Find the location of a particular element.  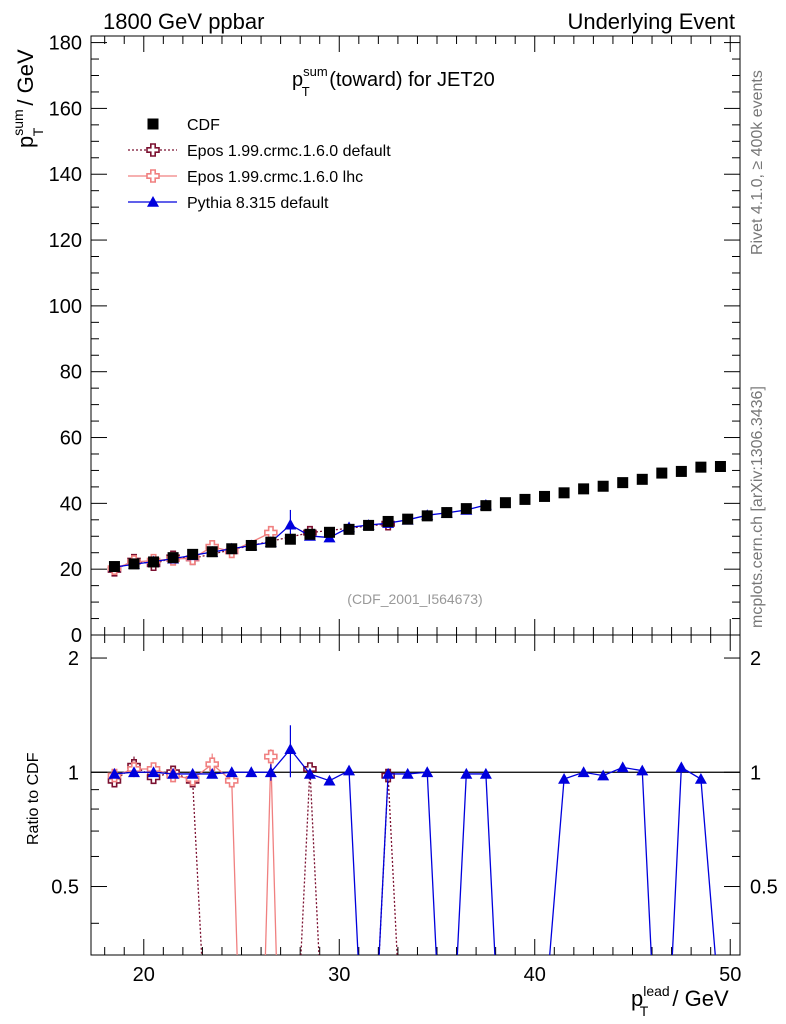

y-axis-label-sub: T is located at coordinates (38, 131).